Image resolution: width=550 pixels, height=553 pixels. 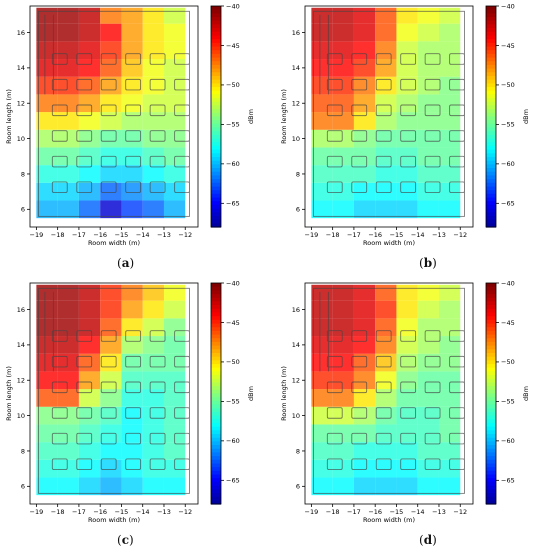 I want to click on x-tick-label: −18, so click(x=58, y=512).